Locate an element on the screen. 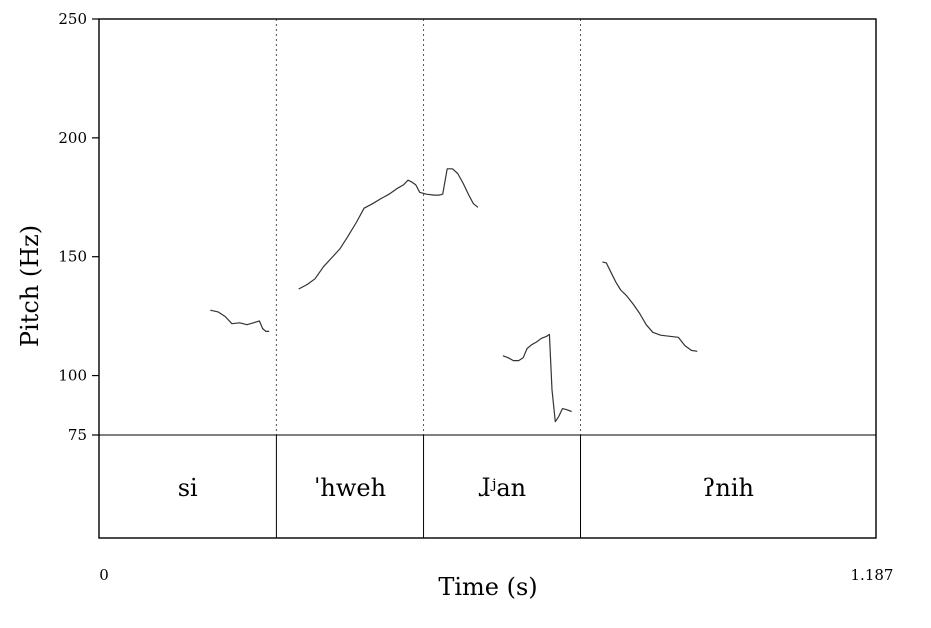  segment-label: si is located at coordinates (188, 488).